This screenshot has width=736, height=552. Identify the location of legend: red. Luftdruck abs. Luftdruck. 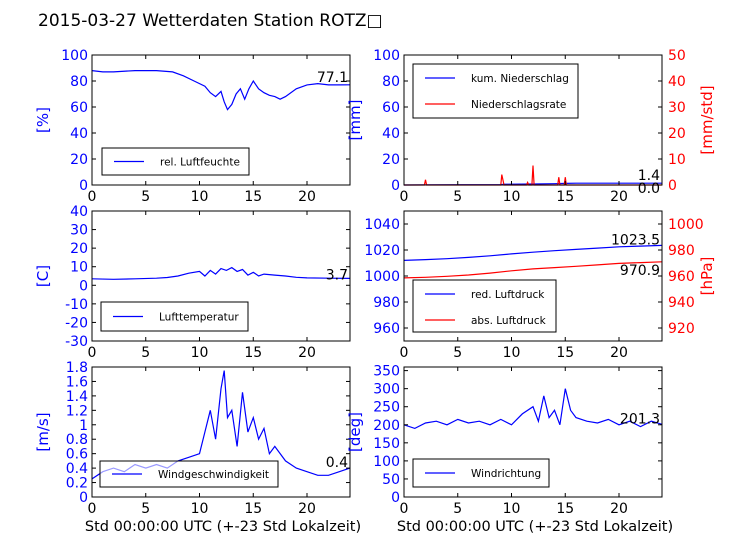
(484, 306).